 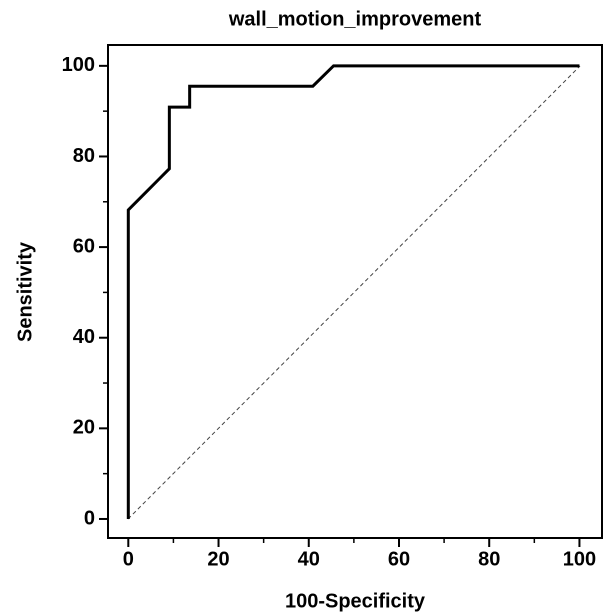 What do you see at coordinates (84, 337) in the screenshot?
I see `y-tick-label: 40` at bounding box center [84, 337].